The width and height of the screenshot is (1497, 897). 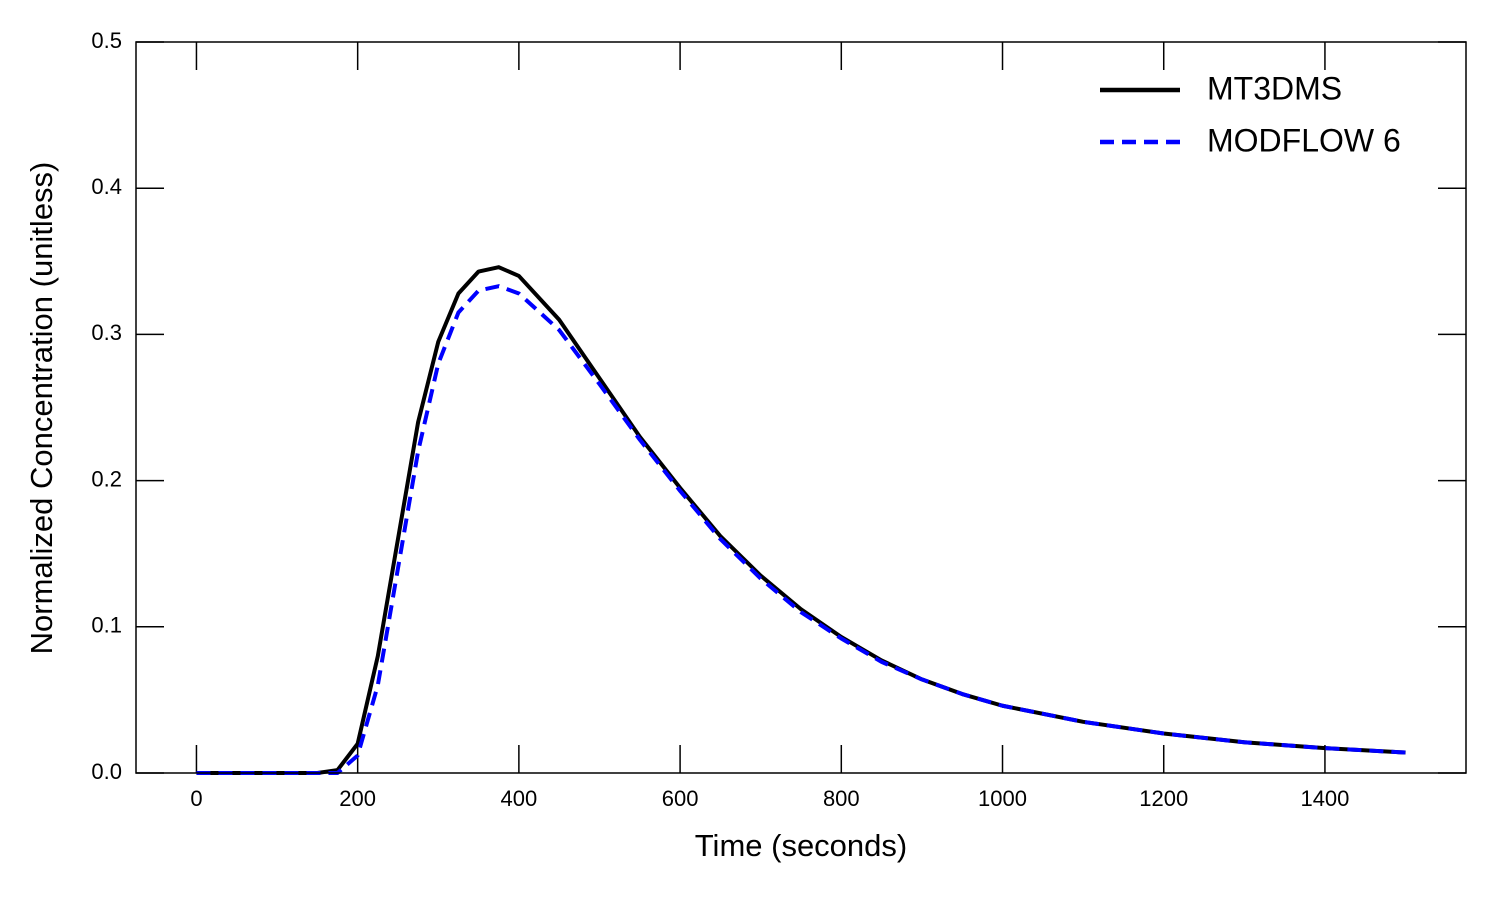 What do you see at coordinates (841, 798) in the screenshot?
I see `x-tick-label: 800` at bounding box center [841, 798].